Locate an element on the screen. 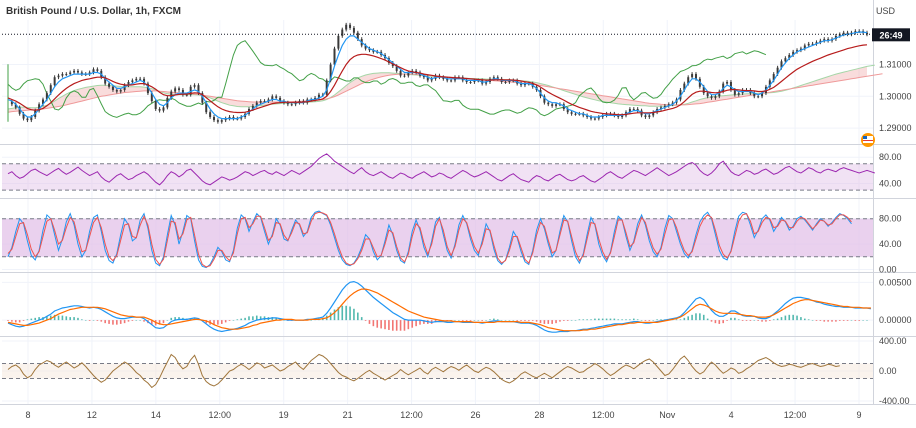 The width and height of the screenshot is (916, 428). x-tick-label: 26 is located at coordinates (475, 415).